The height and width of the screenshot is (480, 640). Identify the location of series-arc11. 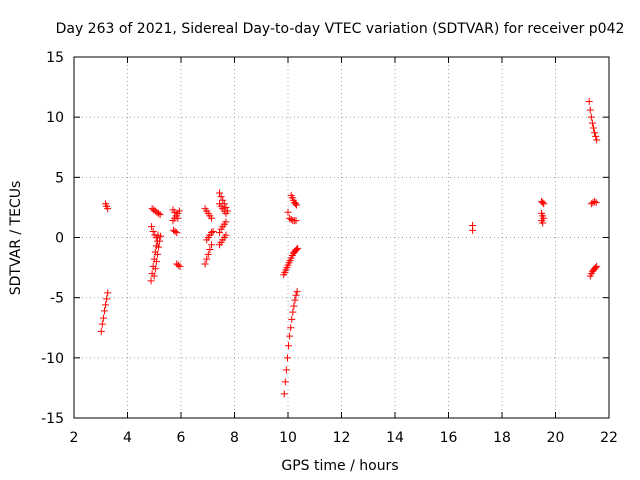
(210, 235).